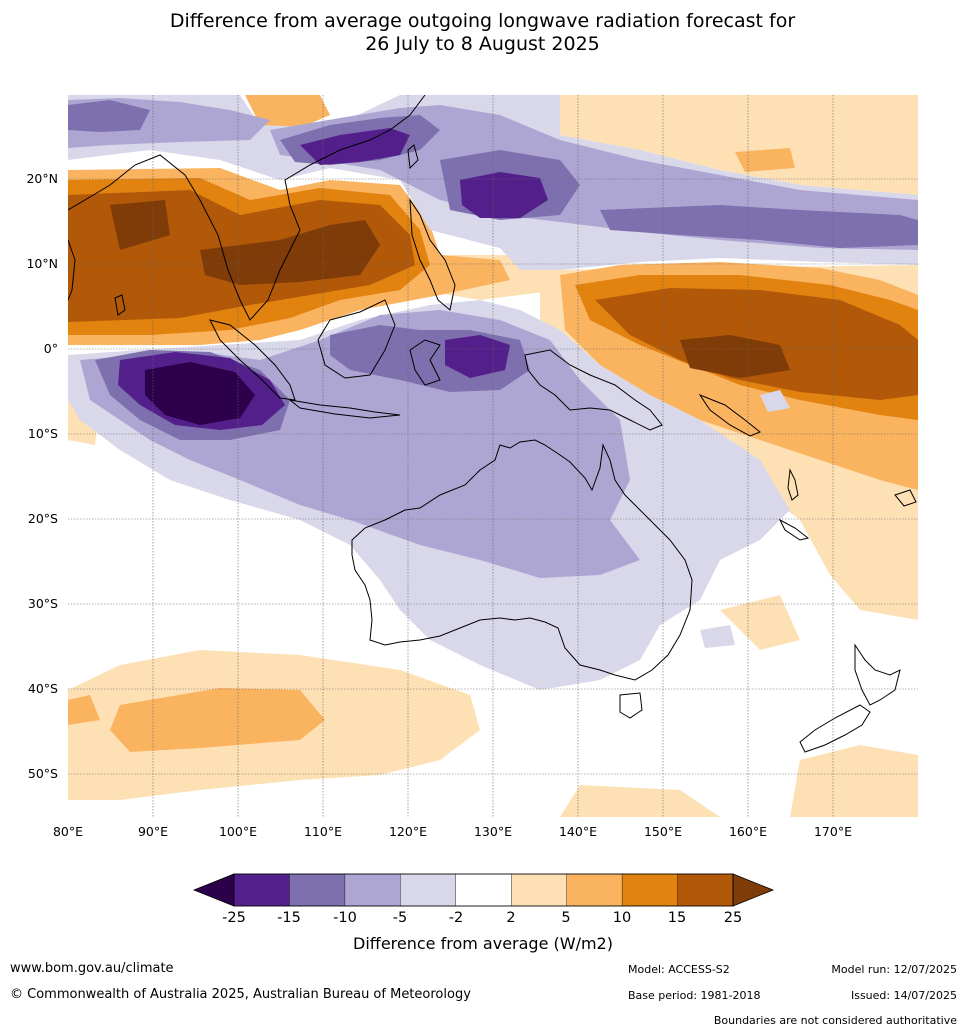  I want to click on lon-label-160e: 160°E, so click(748, 831).